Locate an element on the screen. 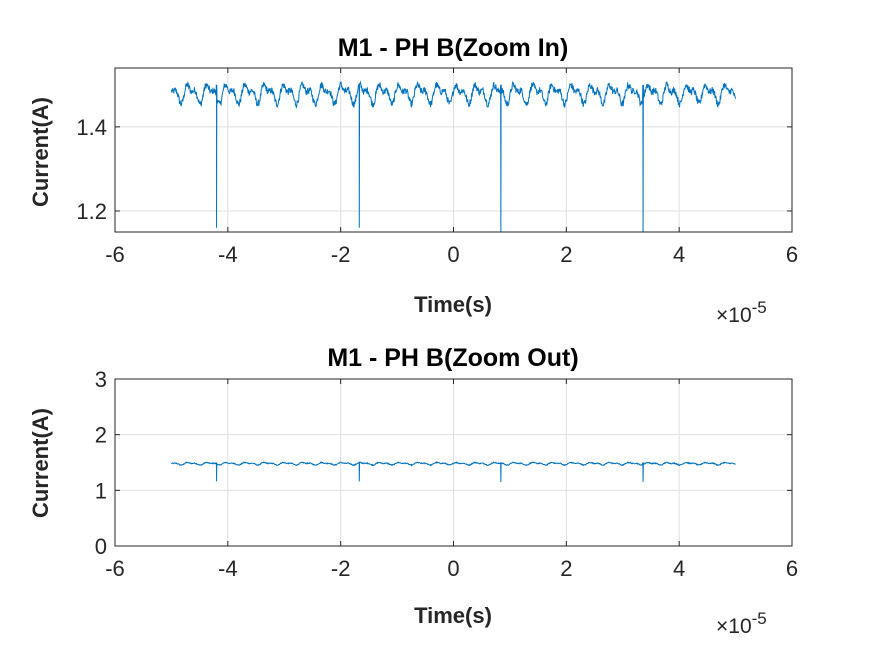 The height and width of the screenshot is (656, 875). y-tick-label: 1.4 is located at coordinates (91, 127).